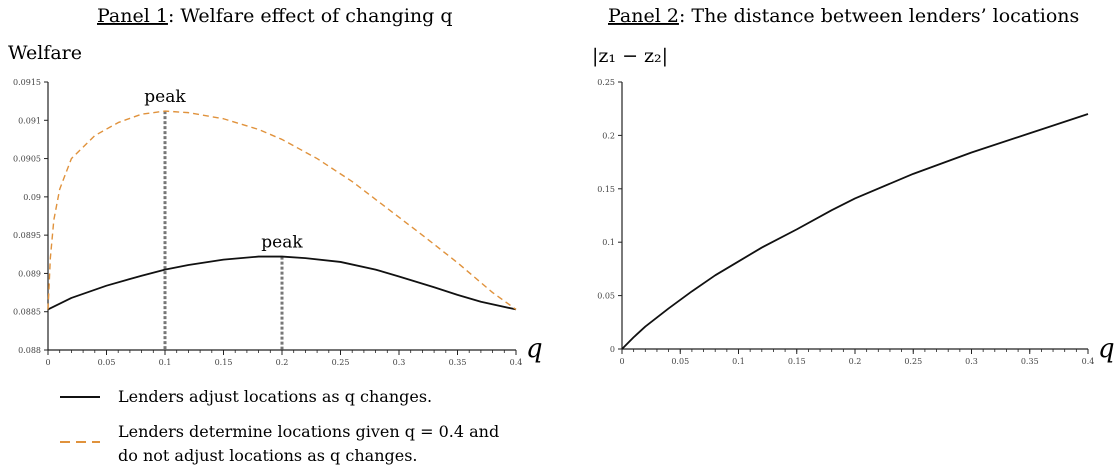 The image size is (1118, 472). What do you see at coordinates (224, 362) in the screenshot?
I see `panel1-x-tick-label: 0.15` at bounding box center [224, 362].